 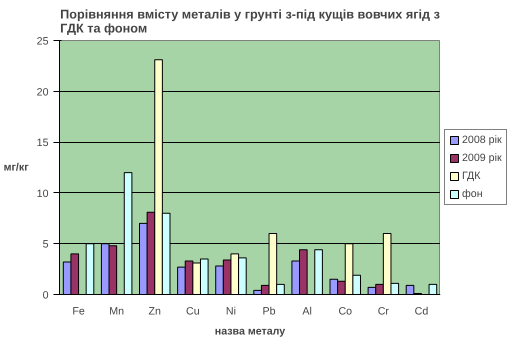 What do you see at coordinates (42, 92) in the screenshot?
I see `y-tick-label: 20` at bounding box center [42, 92].